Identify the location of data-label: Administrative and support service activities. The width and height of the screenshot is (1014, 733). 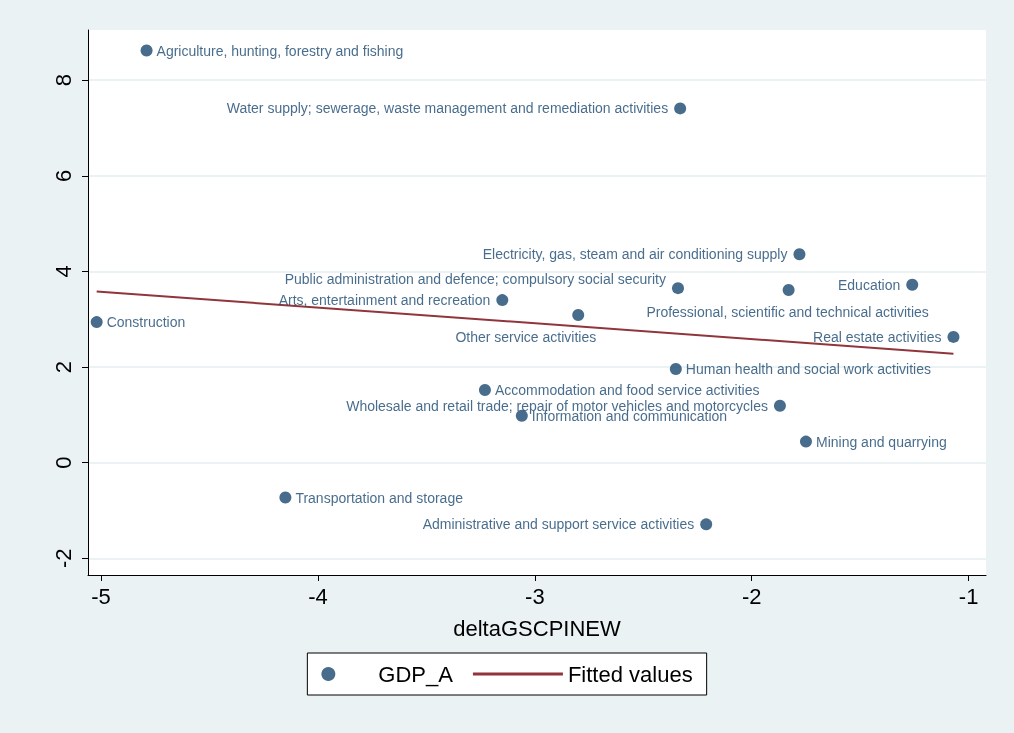
(558, 524).